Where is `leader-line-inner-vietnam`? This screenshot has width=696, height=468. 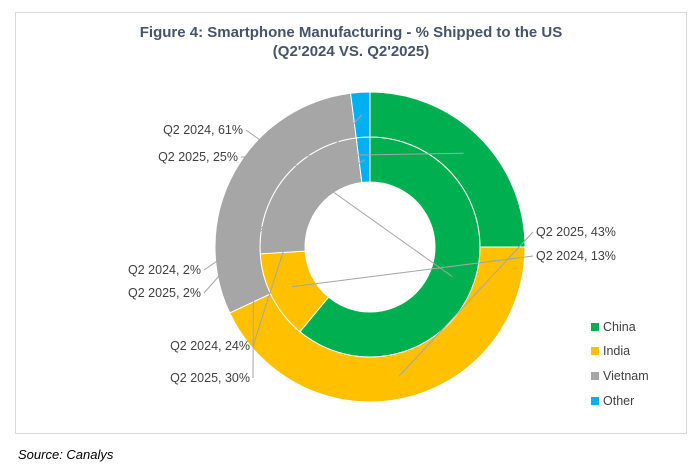 leader-line-inner-vietnam is located at coordinates (278, 269).